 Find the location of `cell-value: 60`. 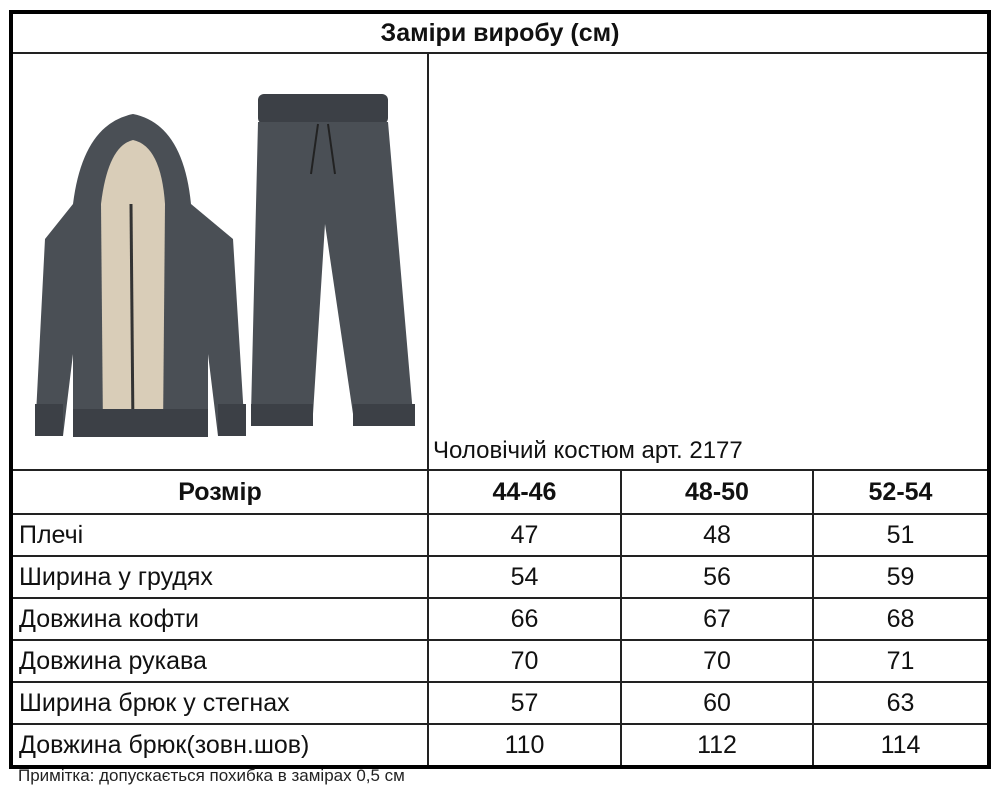

cell-value: 60 is located at coordinates (717, 703).